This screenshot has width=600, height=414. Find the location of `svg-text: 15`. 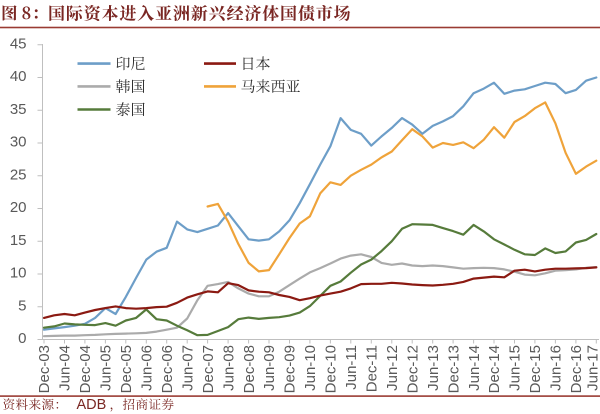

svg-text: 15 is located at coordinates (18, 240).